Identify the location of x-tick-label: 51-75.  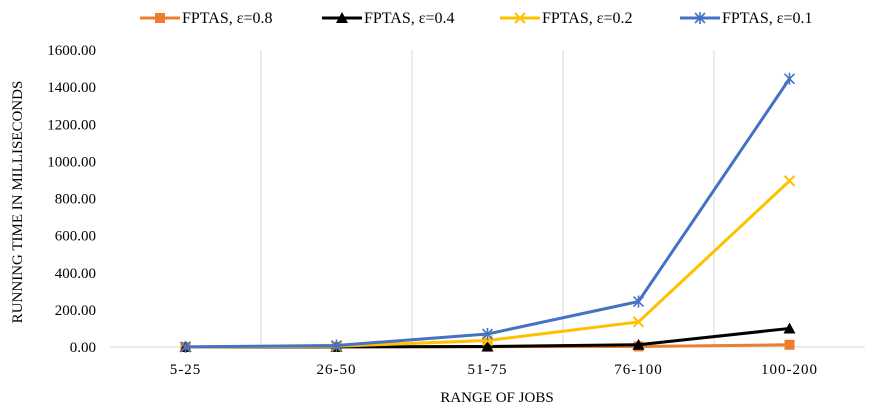
(488, 370).